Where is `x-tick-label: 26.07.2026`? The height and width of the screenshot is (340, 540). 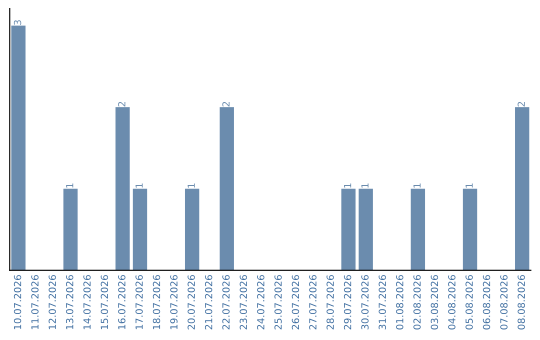
x-tick-label: 26.07.2026 is located at coordinates (296, 302).